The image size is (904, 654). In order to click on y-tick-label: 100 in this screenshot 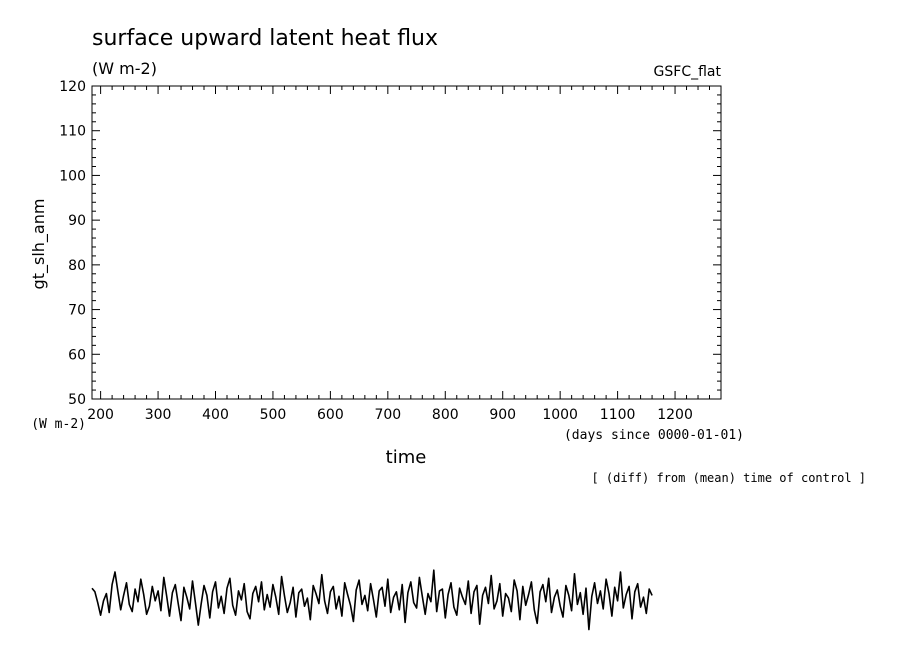, I will do `click(72, 176)`.